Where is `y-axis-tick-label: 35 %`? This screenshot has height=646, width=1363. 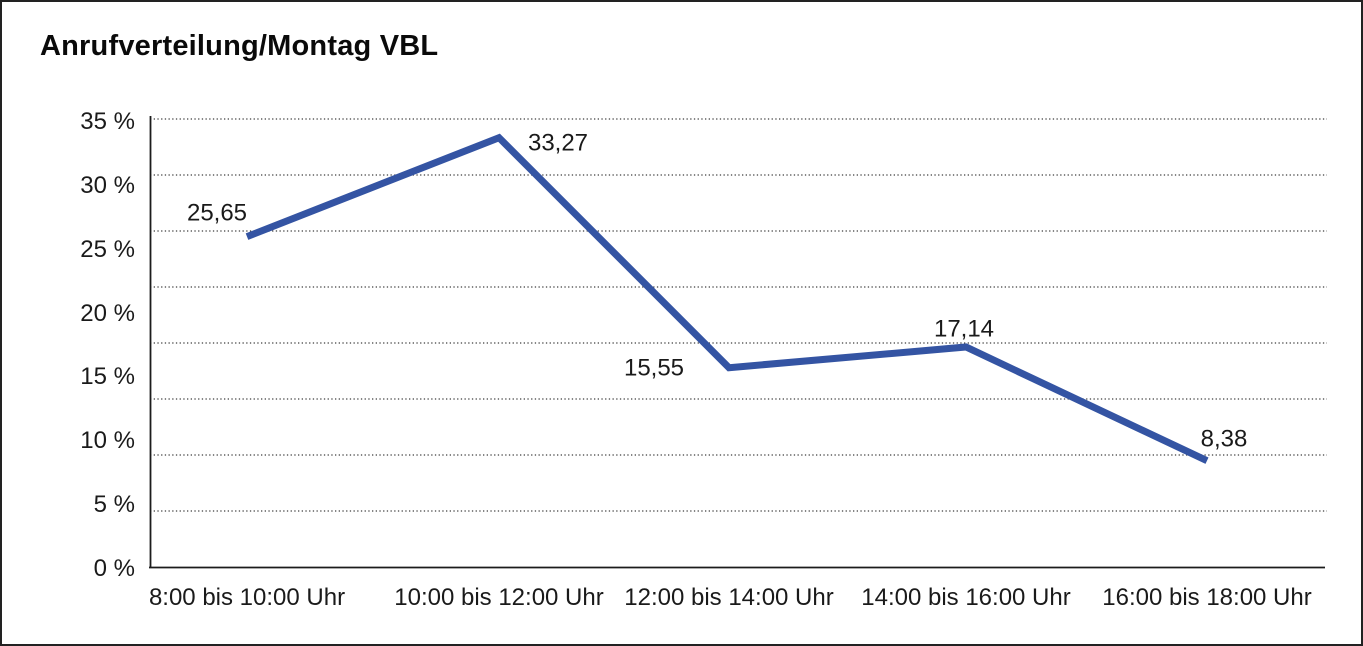
y-axis-tick-label: 35 % is located at coordinates (107, 121).